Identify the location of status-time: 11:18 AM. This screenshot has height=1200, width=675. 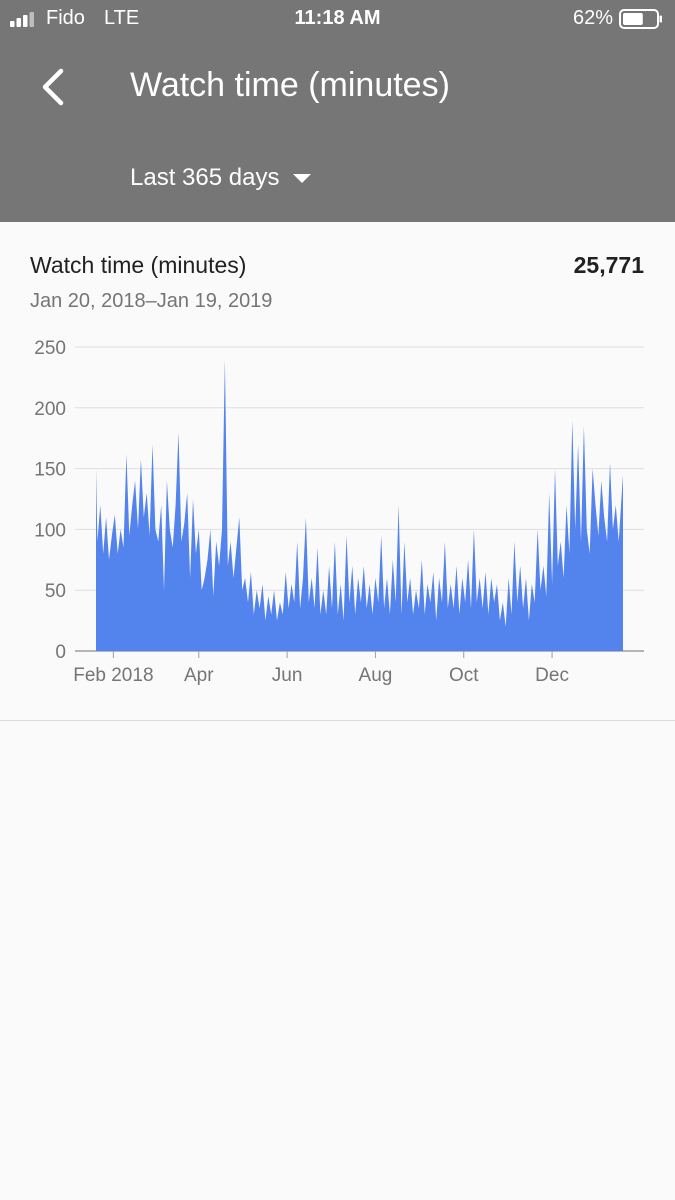
(337, 18).